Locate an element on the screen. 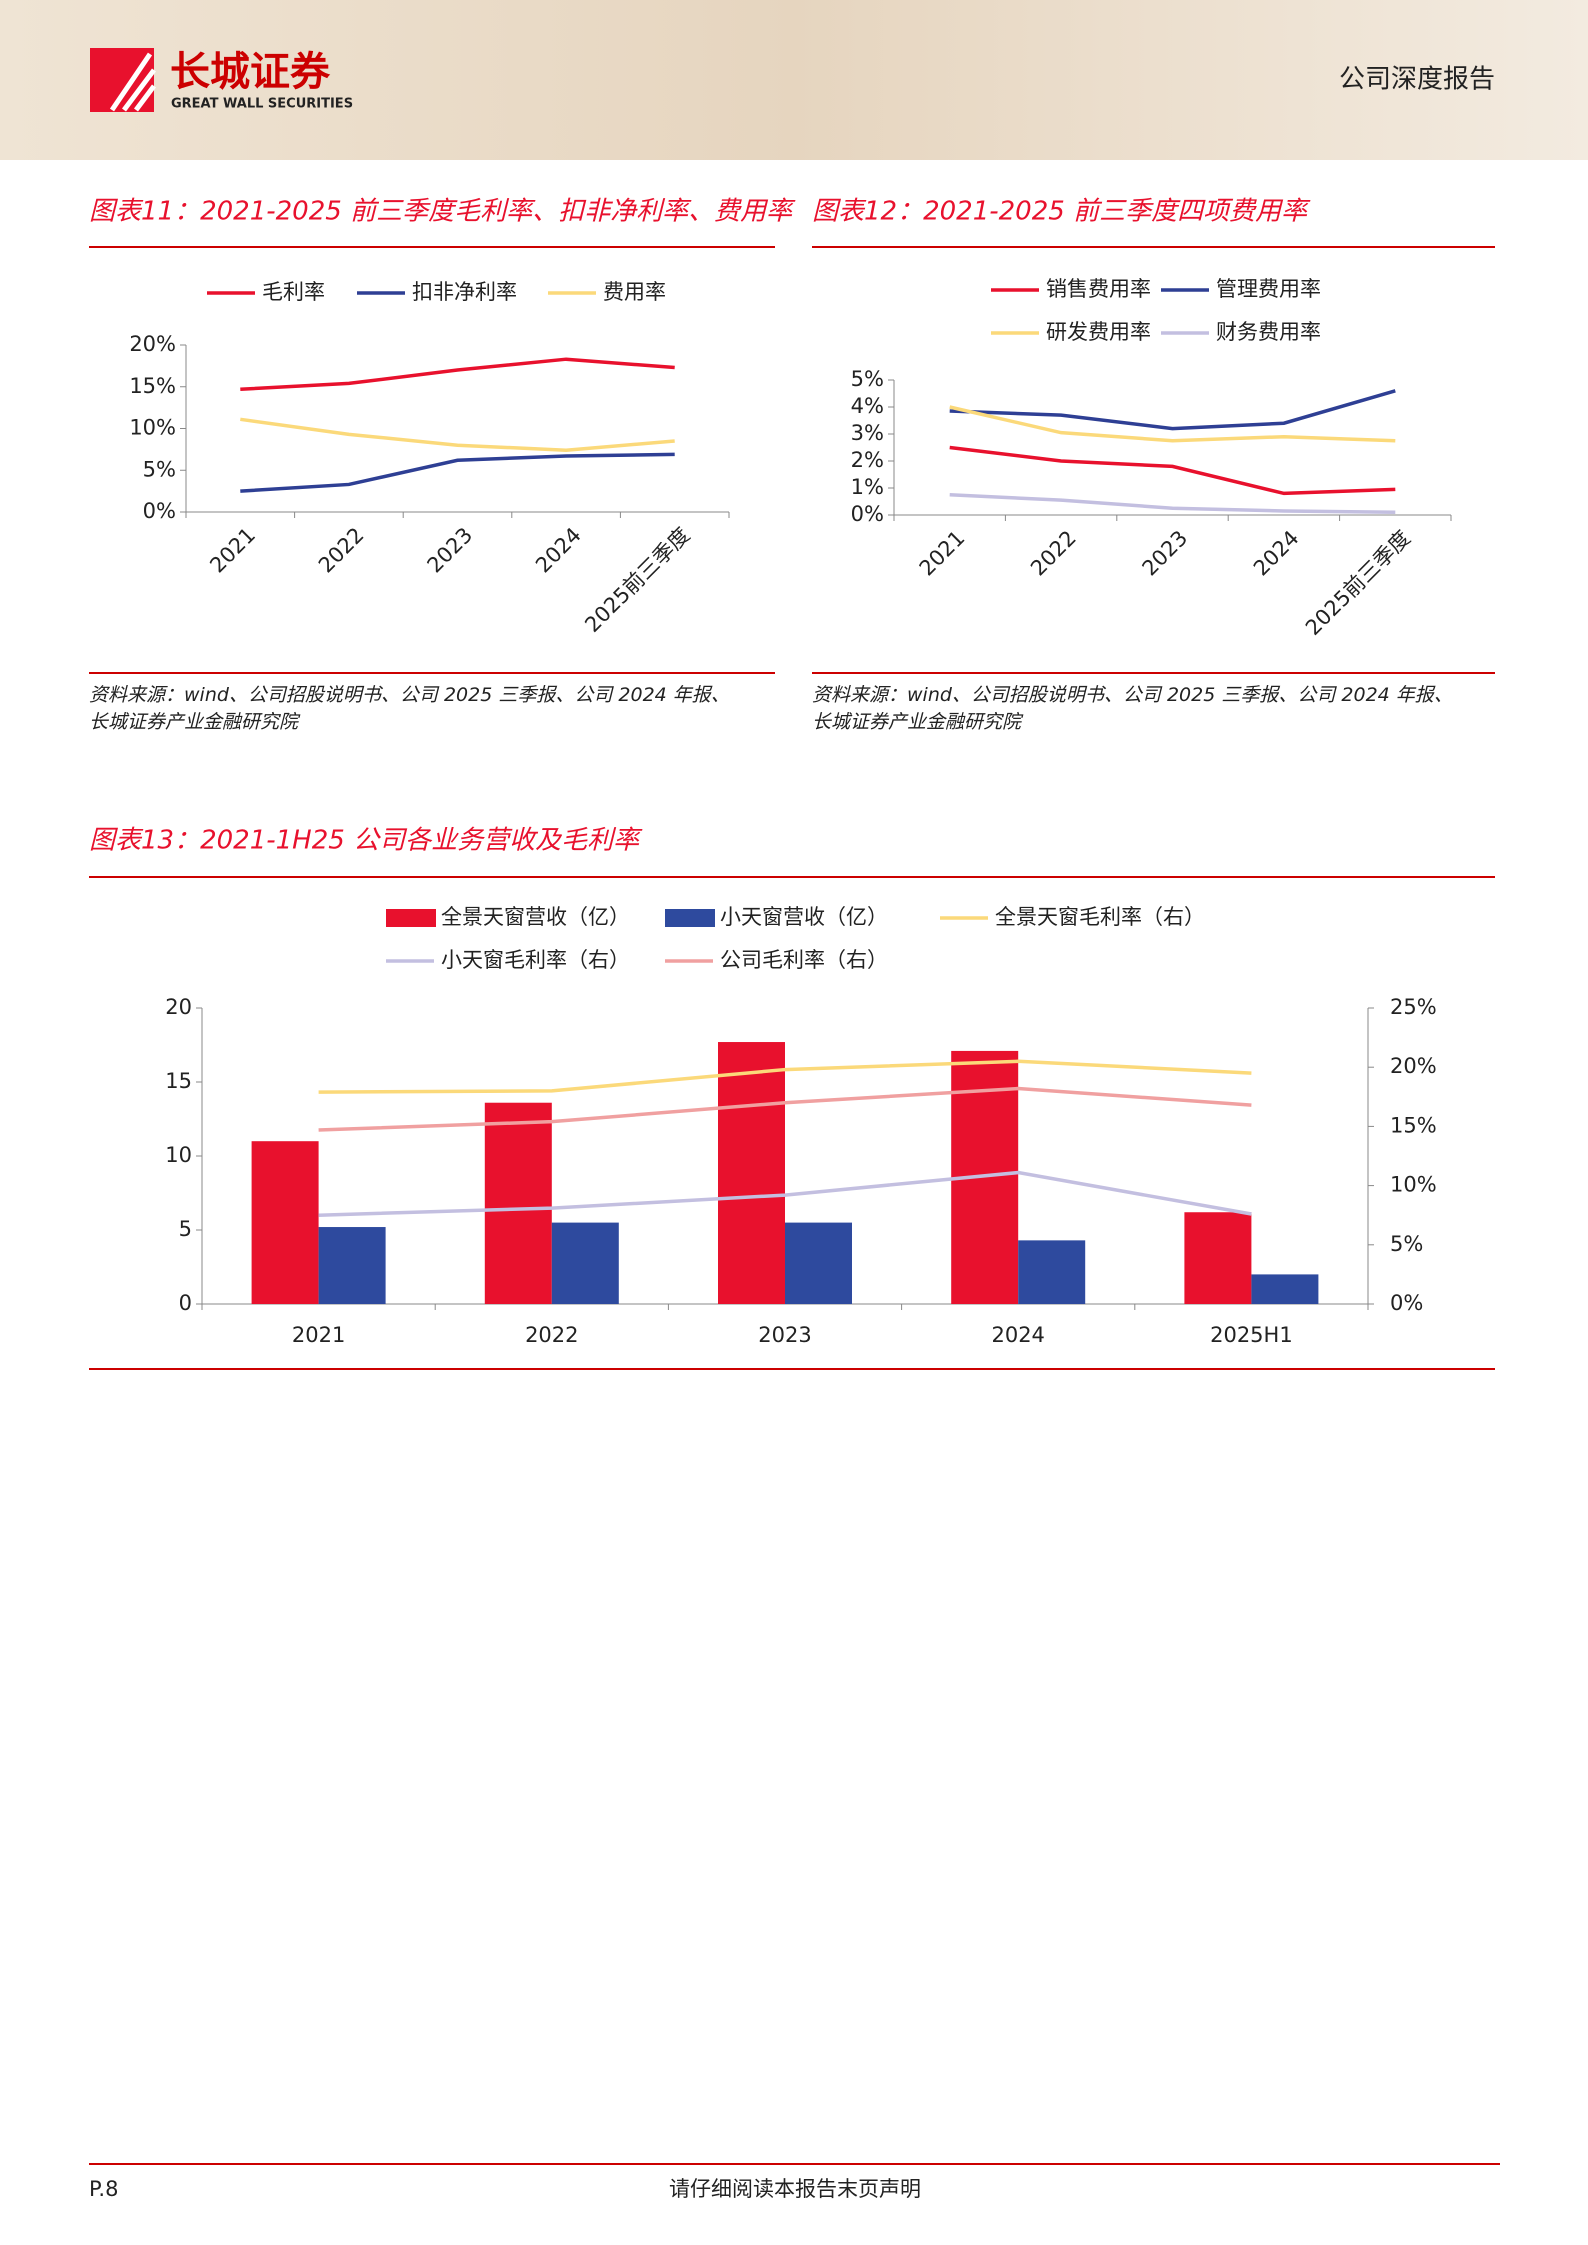 Image resolution: width=1588 pixels, height=2245 pixels. figure-title: 图表11：2021-2025 前三季度毛利率、扣非净利率、费用率 is located at coordinates (442, 212).